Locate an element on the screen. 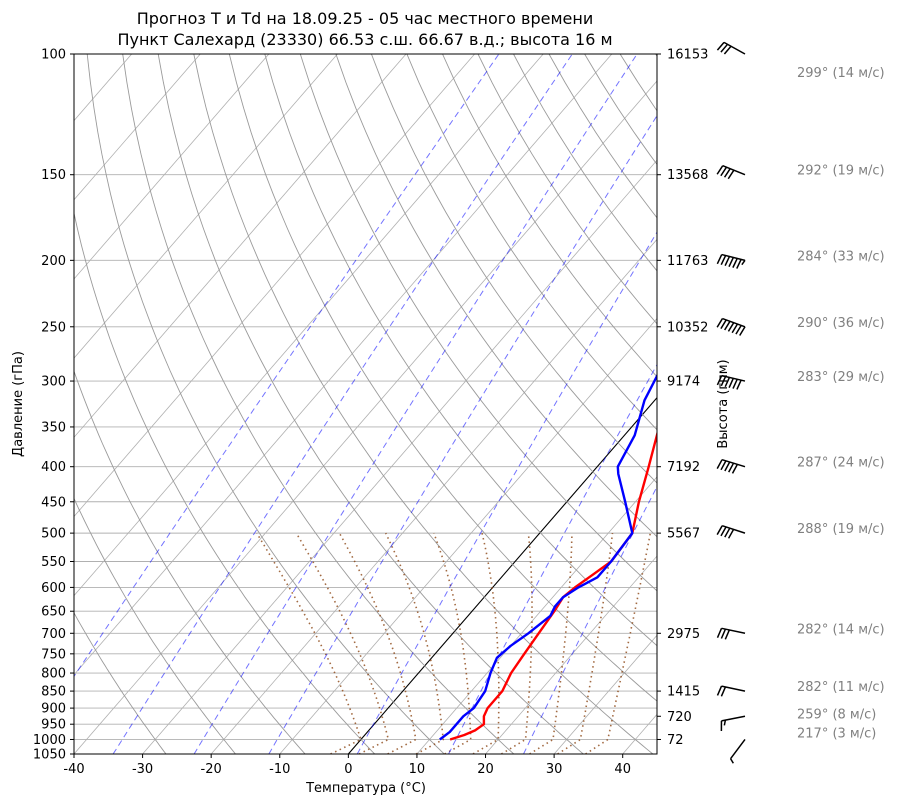  wind-label: 284° (33 м/с) is located at coordinates (841, 256).